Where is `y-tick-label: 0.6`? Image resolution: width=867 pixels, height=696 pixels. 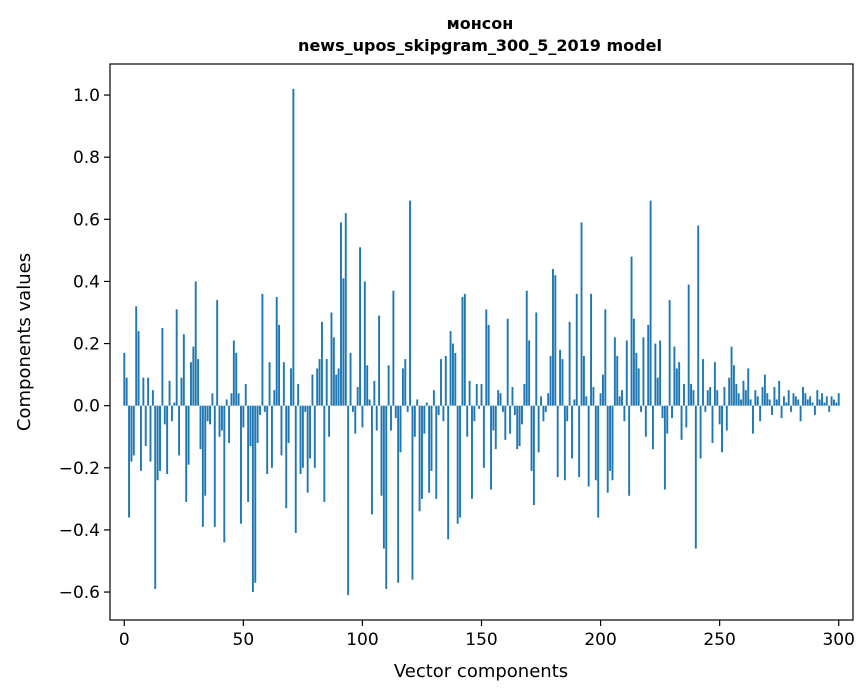
y-tick-label: 0.6 is located at coordinates (86, 220).